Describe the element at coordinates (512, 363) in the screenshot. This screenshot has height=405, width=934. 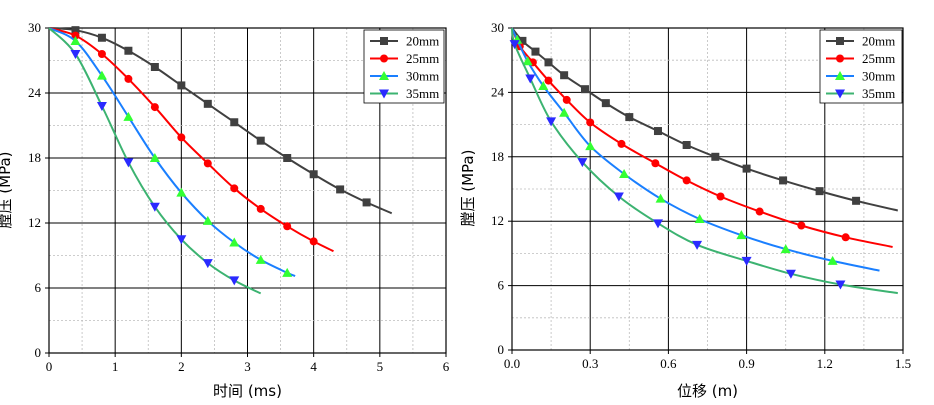
I see `x-tick-label: 0.0` at that location.